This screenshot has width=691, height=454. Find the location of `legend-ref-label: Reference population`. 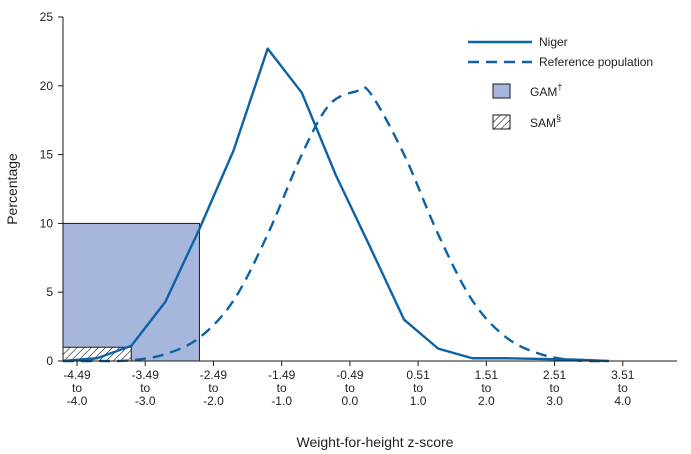

legend-ref-label: Reference population is located at coordinates (596, 62).